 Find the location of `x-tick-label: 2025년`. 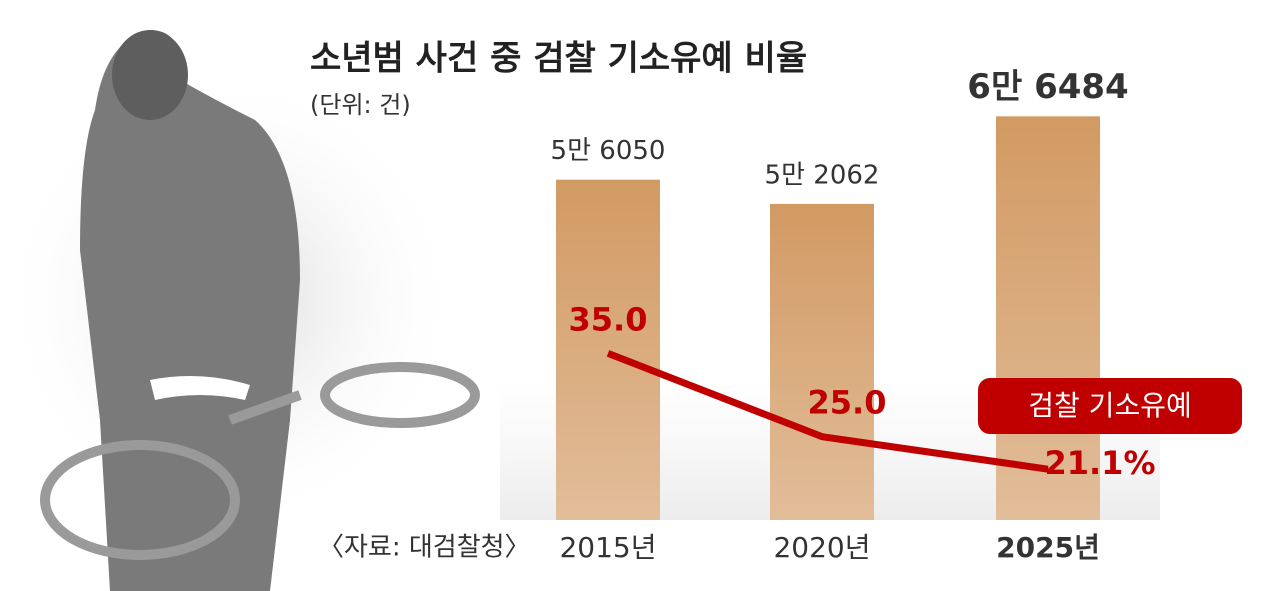

x-tick-label: 2025년 is located at coordinates (1048, 547).